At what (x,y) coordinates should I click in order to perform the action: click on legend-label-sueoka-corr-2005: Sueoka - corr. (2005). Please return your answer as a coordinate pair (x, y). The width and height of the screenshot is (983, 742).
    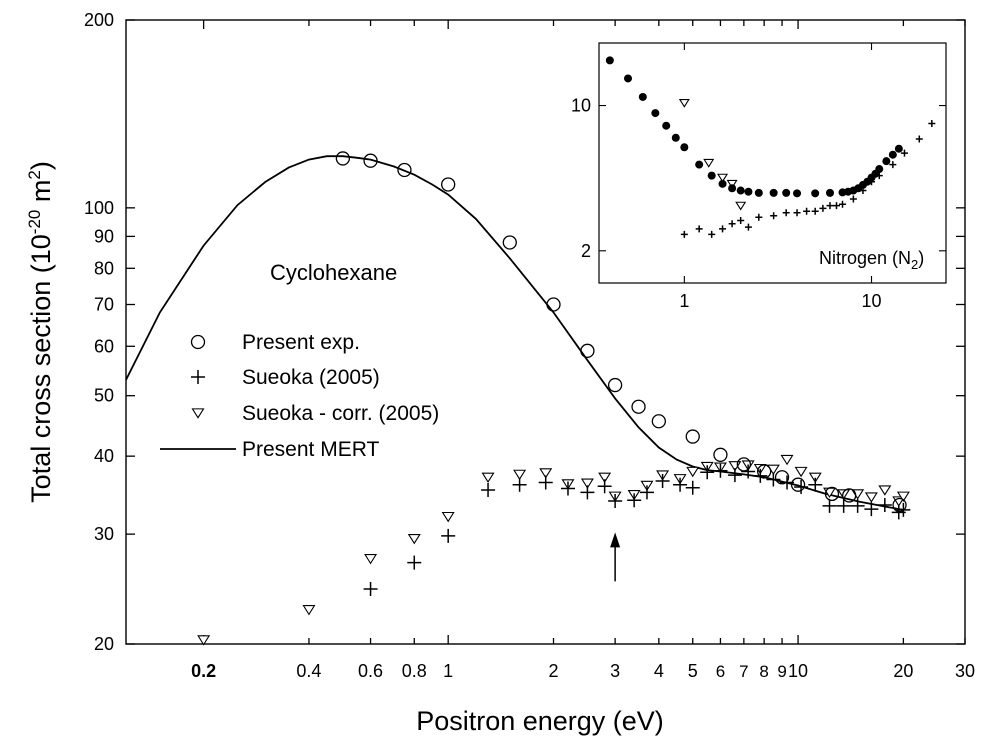
    Looking at the image, I should click on (340, 413).